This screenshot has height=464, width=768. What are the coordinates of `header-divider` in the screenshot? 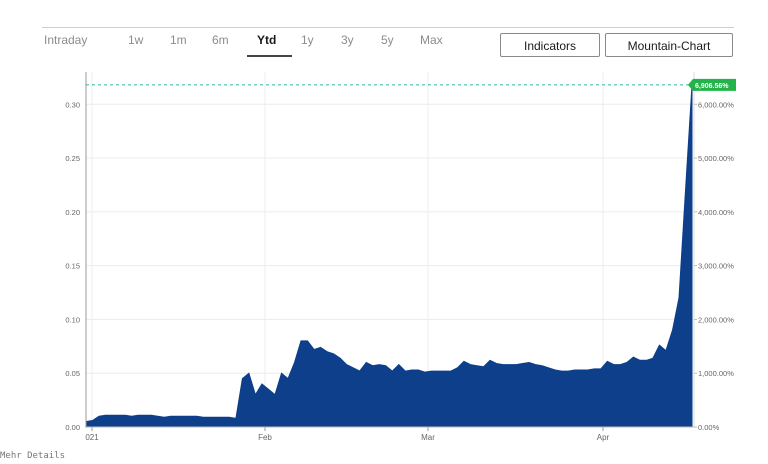 It's located at (388, 27).